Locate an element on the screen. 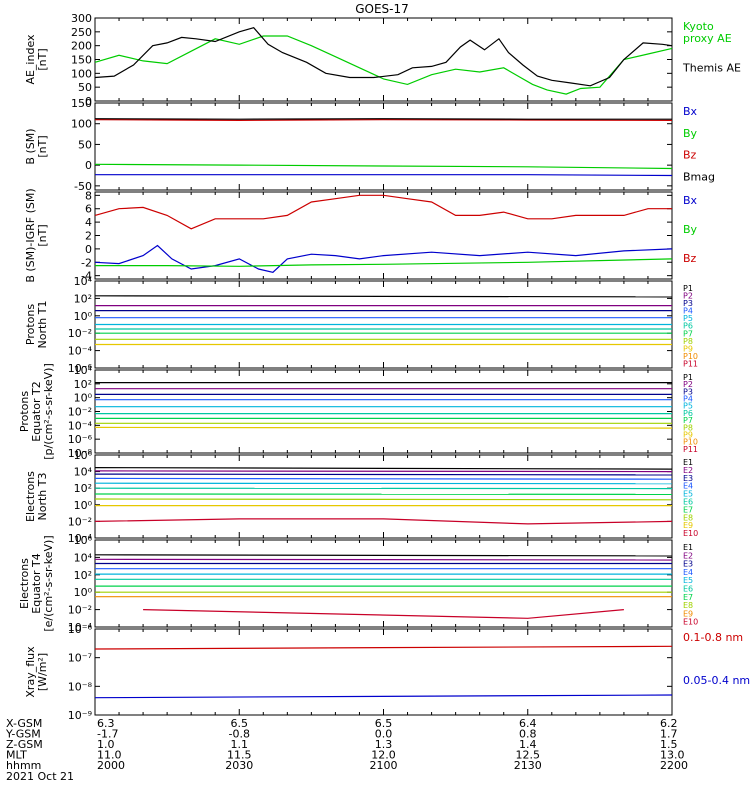 The image size is (750, 800). legend-label: E7 is located at coordinates (688, 509).